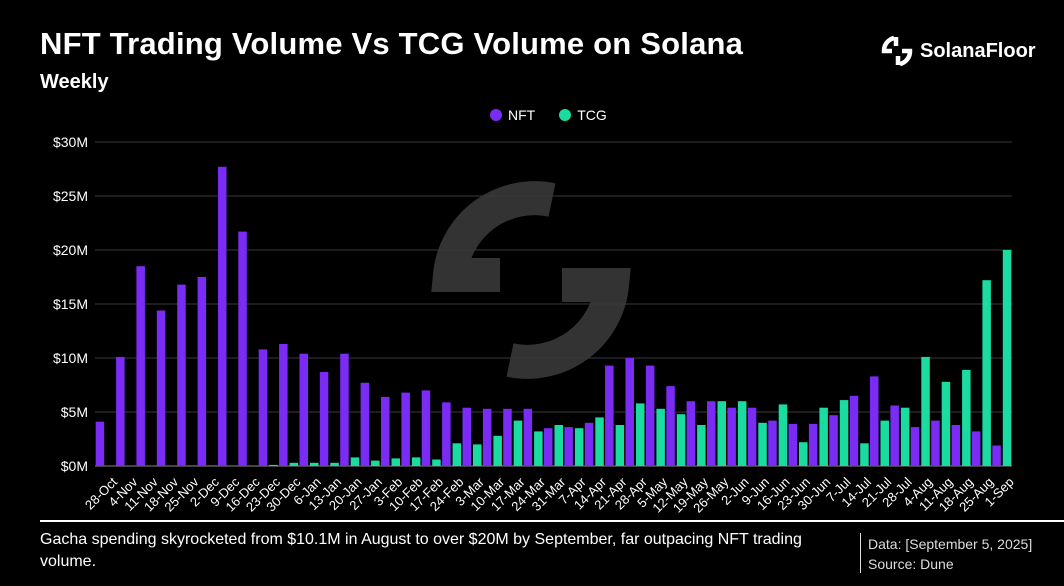  What do you see at coordinates (911, 564) in the screenshot?
I see `data-source: Source: Dune` at bounding box center [911, 564].